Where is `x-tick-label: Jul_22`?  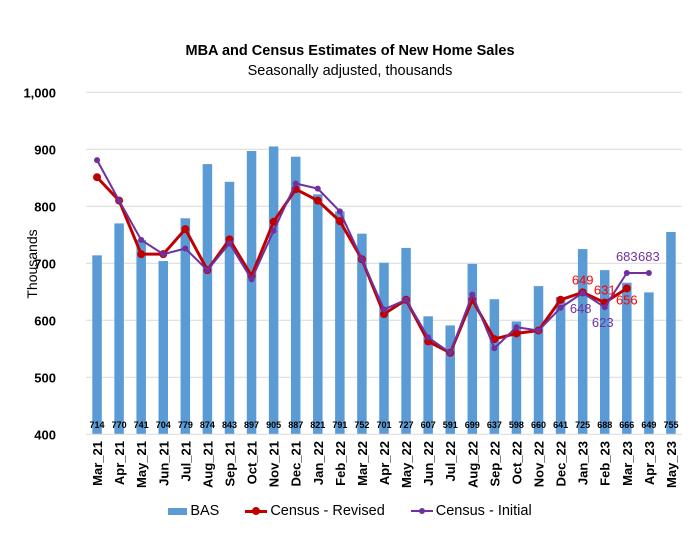 x-tick-label: Jul_22 is located at coordinates (450, 461).